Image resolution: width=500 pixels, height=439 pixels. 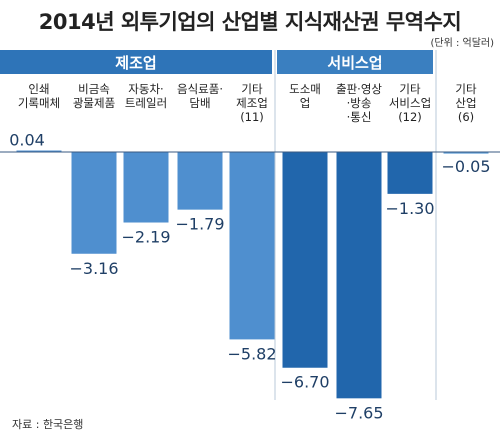 What do you see at coordinates (410, 103) in the screenshot?
I see `category-label: 기타 서비스업 (12)` at bounding box center [410, 103].